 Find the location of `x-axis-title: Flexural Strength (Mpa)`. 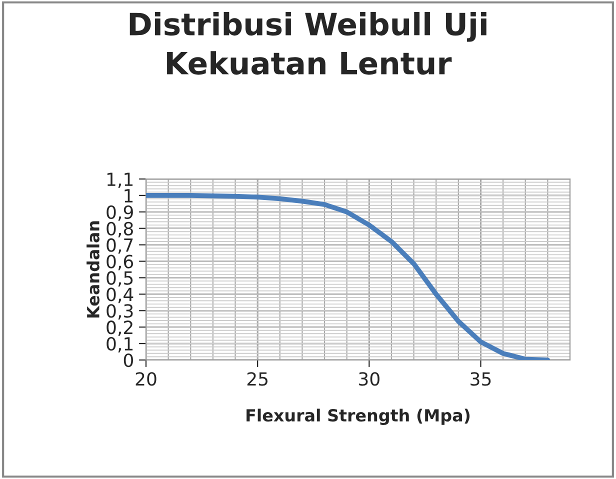

x-axis-title: Flexural Strength (Mpa) is located at coordinates (358, 416).